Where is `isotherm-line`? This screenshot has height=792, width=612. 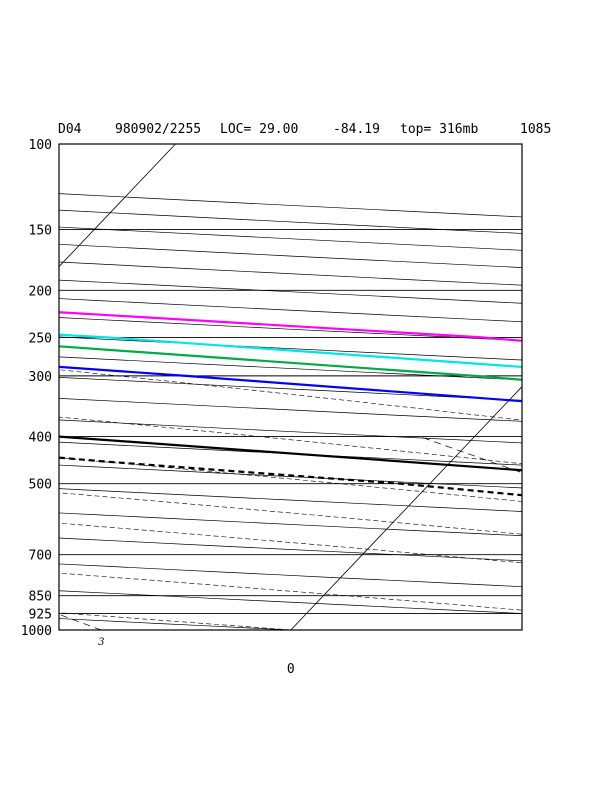
isotherm-line is located at coordinates (117, 206).